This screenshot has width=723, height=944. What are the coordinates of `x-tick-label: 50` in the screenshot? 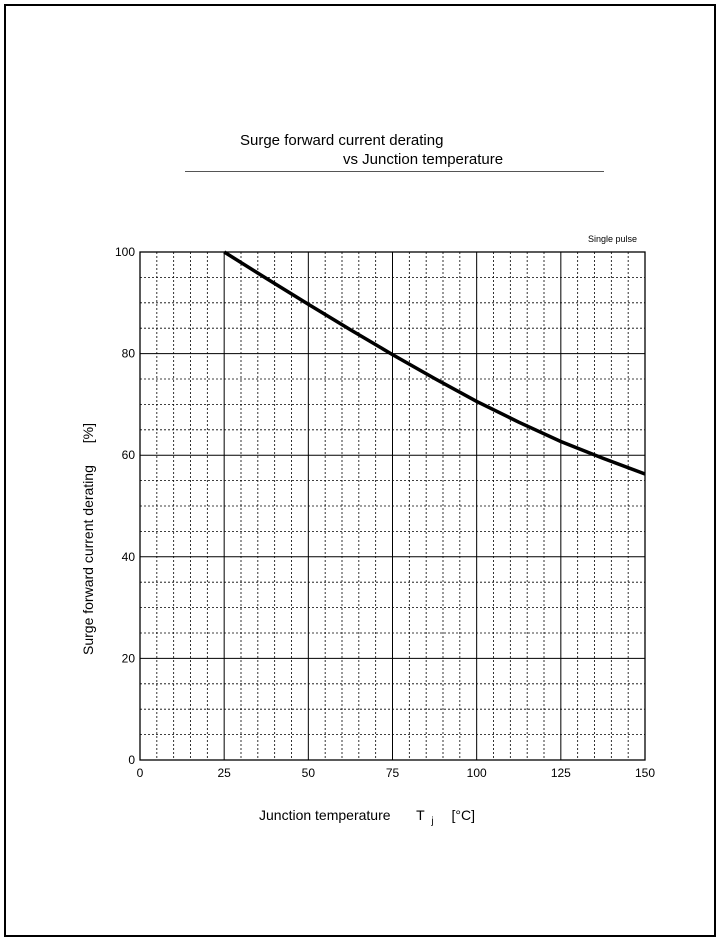 It's located at (309, 773).